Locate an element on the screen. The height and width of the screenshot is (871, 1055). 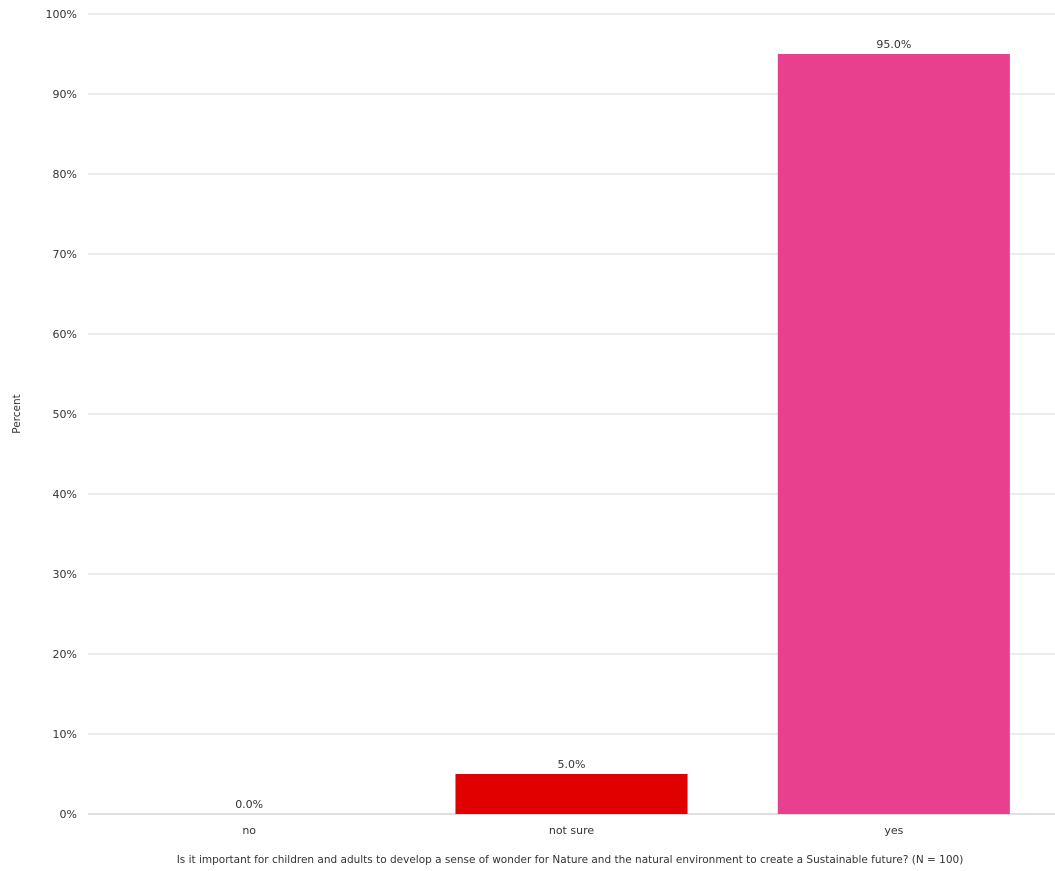
y-tick-label: 100% is located at coordinates (61, 14).